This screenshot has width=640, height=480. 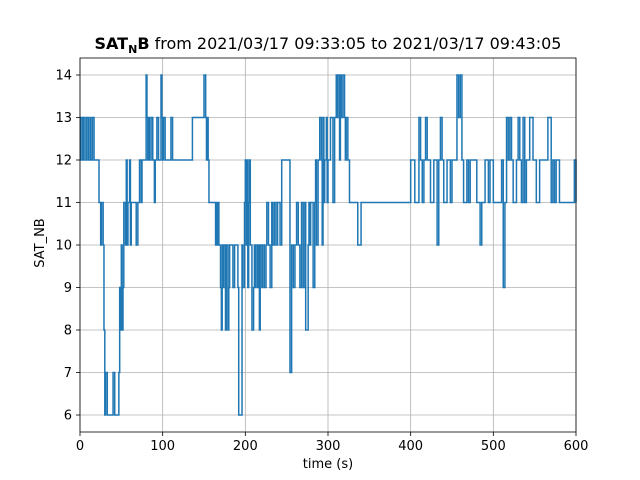 What do you see at coordinates (68, 288) in the screenshot?
I see `y-tick-label: 9` at bounding box center [68, 288].